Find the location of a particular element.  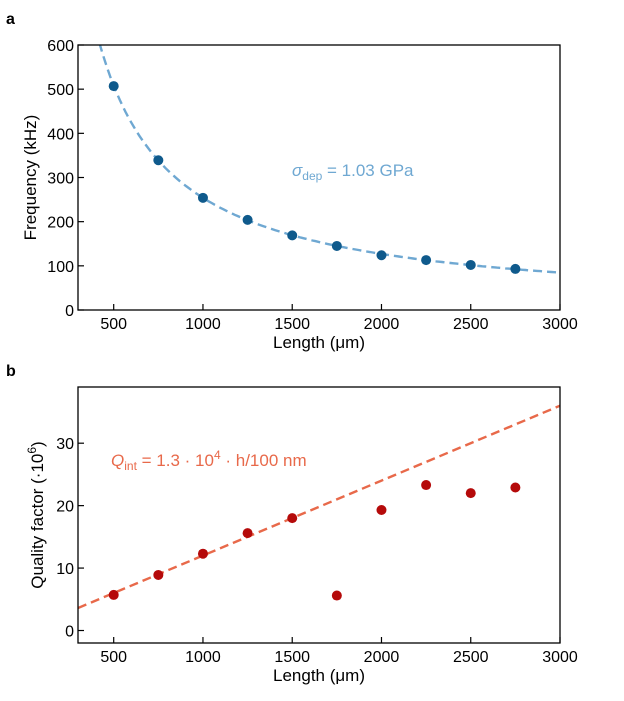

fit-annotation-value: = 1.03 GPa is located at coordinates (368, 170).